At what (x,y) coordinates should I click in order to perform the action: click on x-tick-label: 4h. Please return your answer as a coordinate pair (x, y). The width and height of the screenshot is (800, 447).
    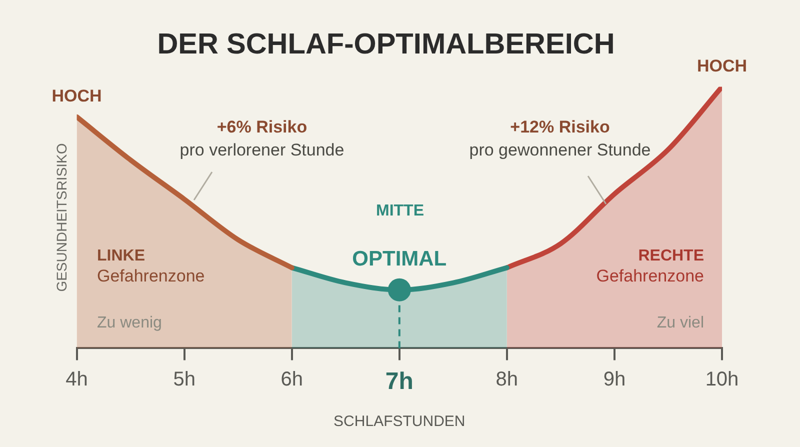
    Looking at the image, I should click on (77, 379).